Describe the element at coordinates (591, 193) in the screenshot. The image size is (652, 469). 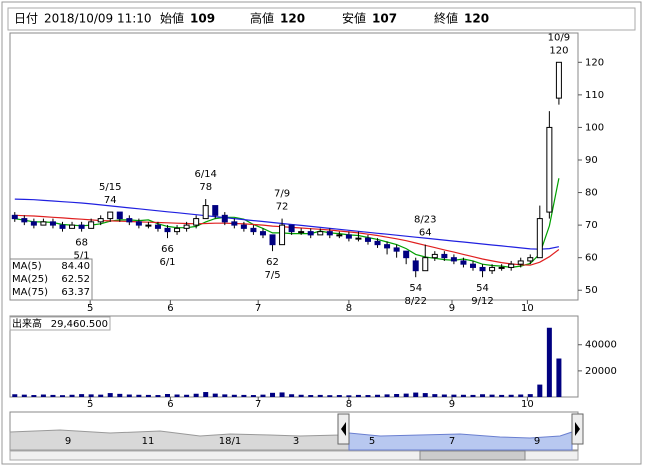
I see `y-tick-label: 80` at that location.